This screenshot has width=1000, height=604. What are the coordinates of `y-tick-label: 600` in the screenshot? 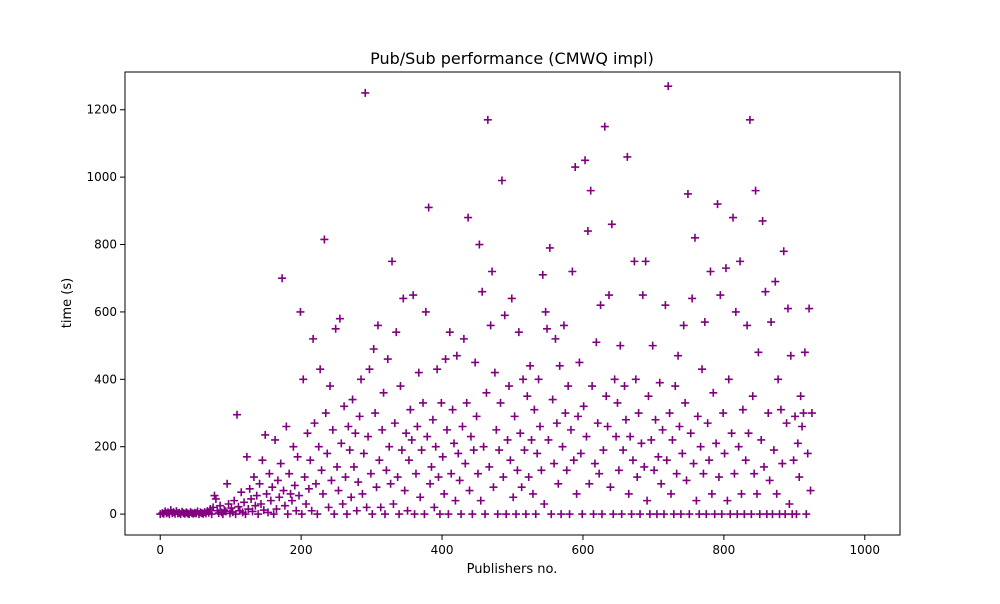 It's located at (105, 312).